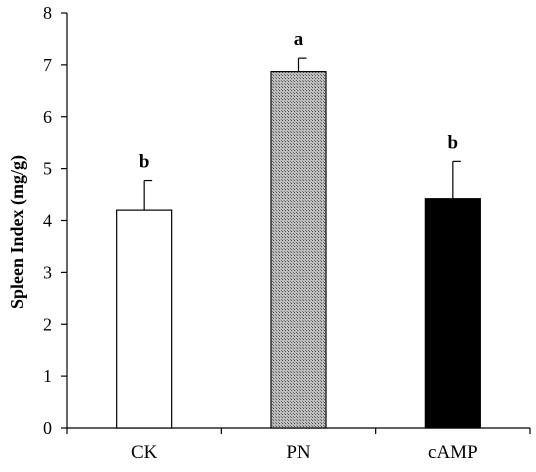 Image resolution: width=536 pixels, height=472 pixels. Describe the element at coordinates (144, 319) in the screenshot. I see `bar-ck` at that location.